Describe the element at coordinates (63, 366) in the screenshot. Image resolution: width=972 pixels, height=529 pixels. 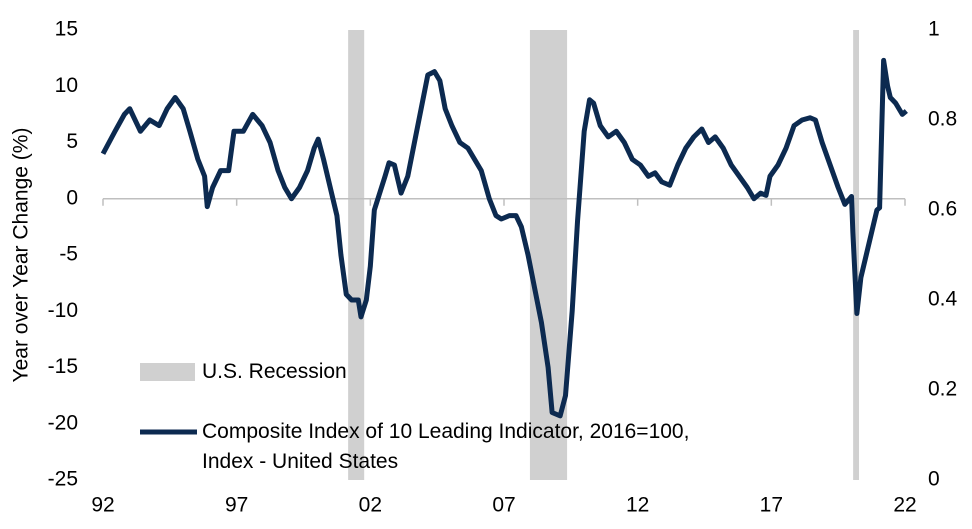
I see `y-tick-label: -15` at that location.